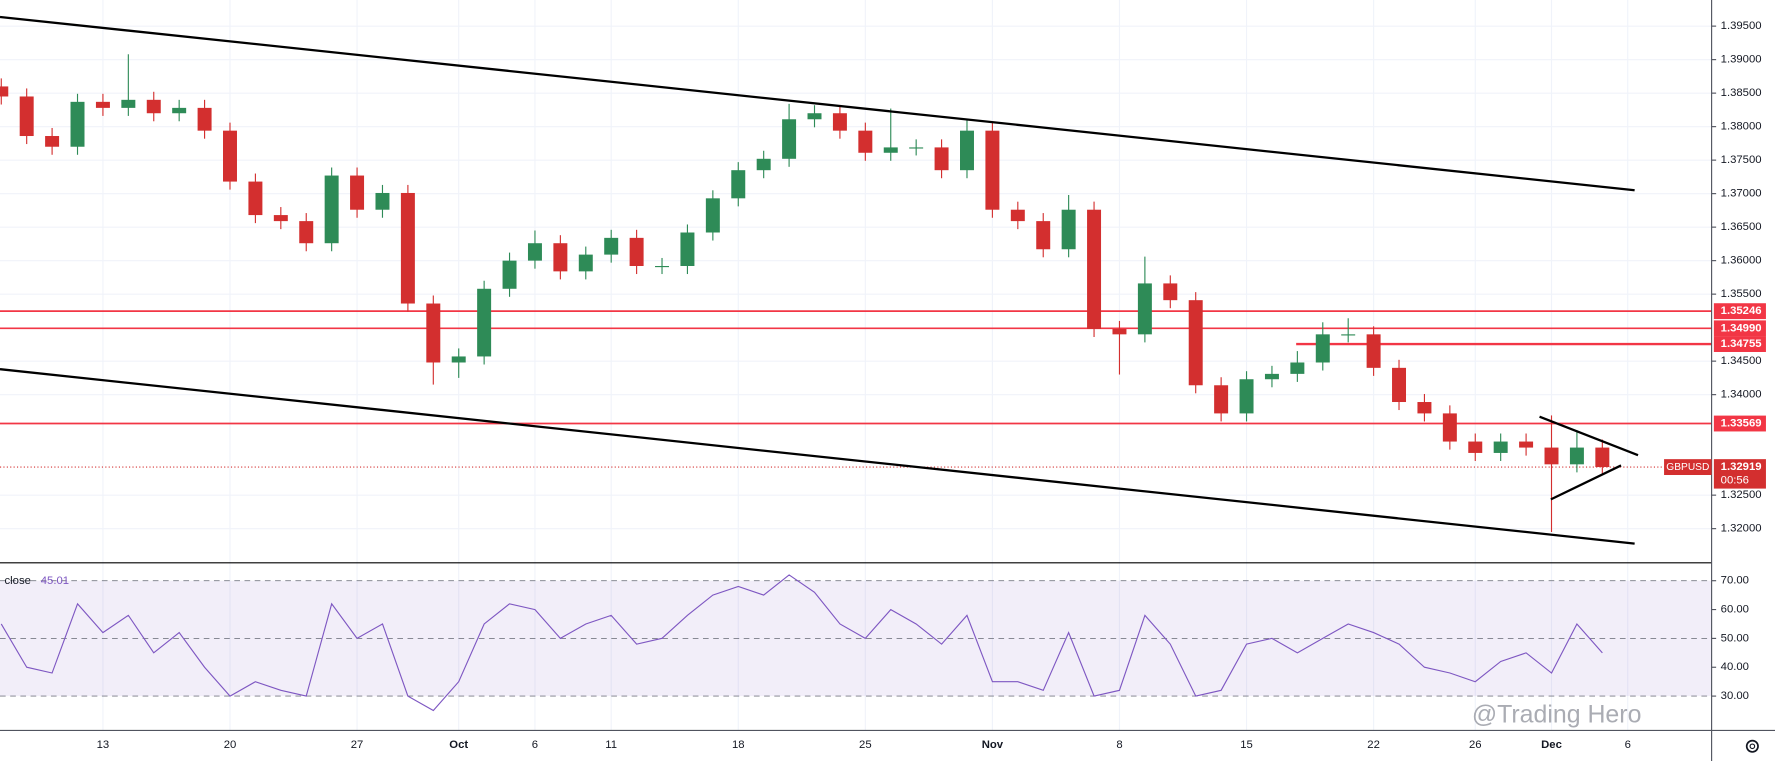 The height and width of the screenshot is (761, 1775). What do you see at coordinates (1735, 696) in the screenshot?
I see `rsi-tick-label: 30.00` at bounding box center [1735, 696].